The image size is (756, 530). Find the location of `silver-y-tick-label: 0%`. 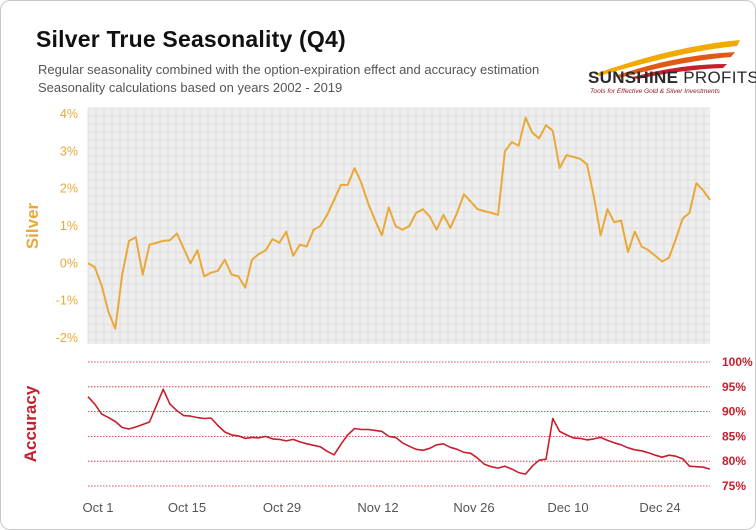

silver-y-tick-label: 0% is located at coordinates (69, 263).